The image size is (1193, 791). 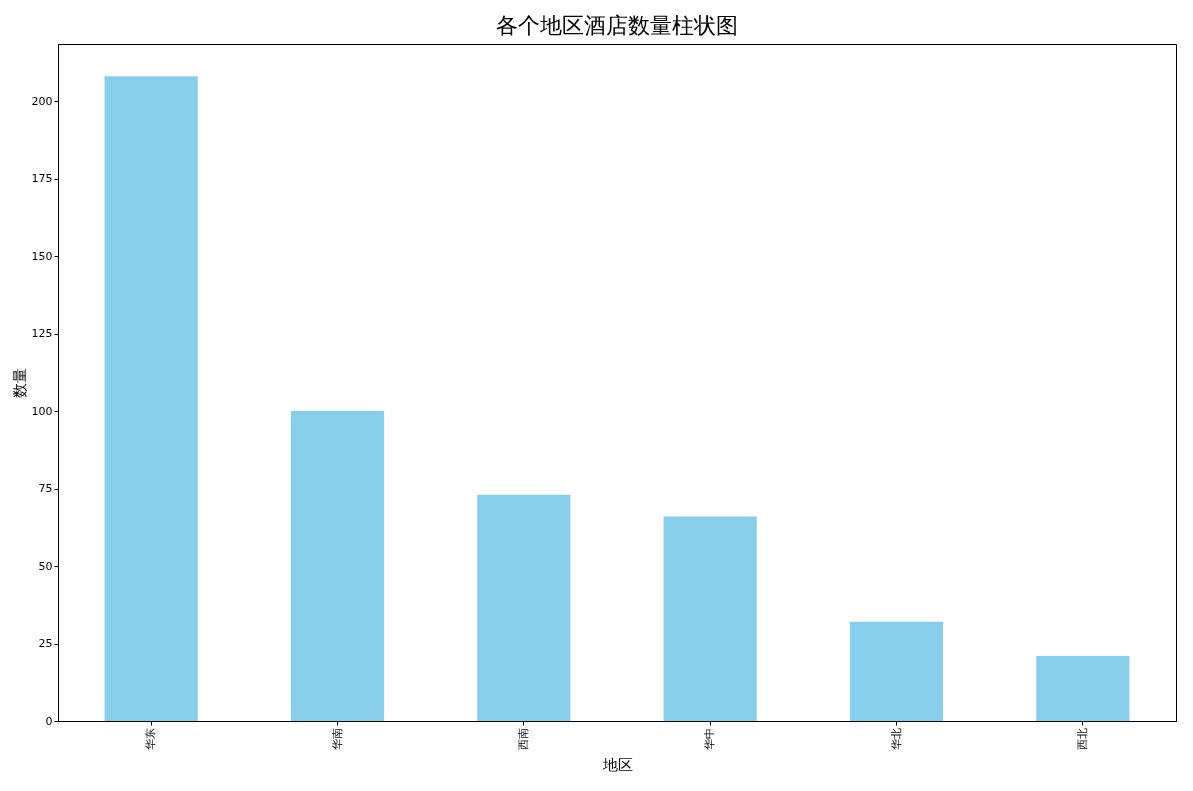 I want to click on x-tick-label: 华中, so click(x=710, y=738).